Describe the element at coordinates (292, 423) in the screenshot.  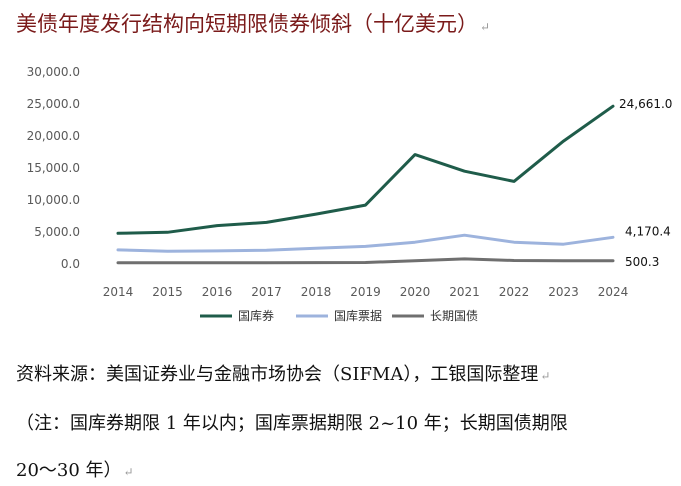
I see `note-line-1: （注：国库券期限 1 年以内；国库票据期限 2~10 年；长期国债期限` at that location.